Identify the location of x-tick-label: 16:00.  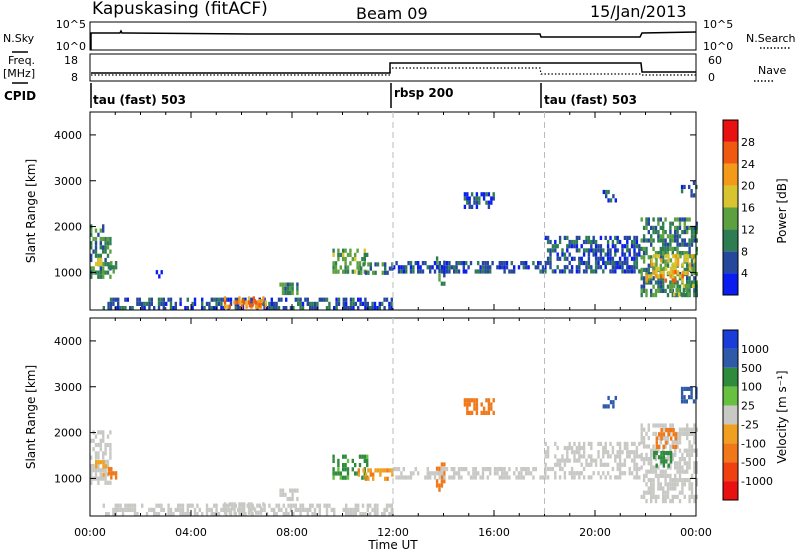
(494, 532).